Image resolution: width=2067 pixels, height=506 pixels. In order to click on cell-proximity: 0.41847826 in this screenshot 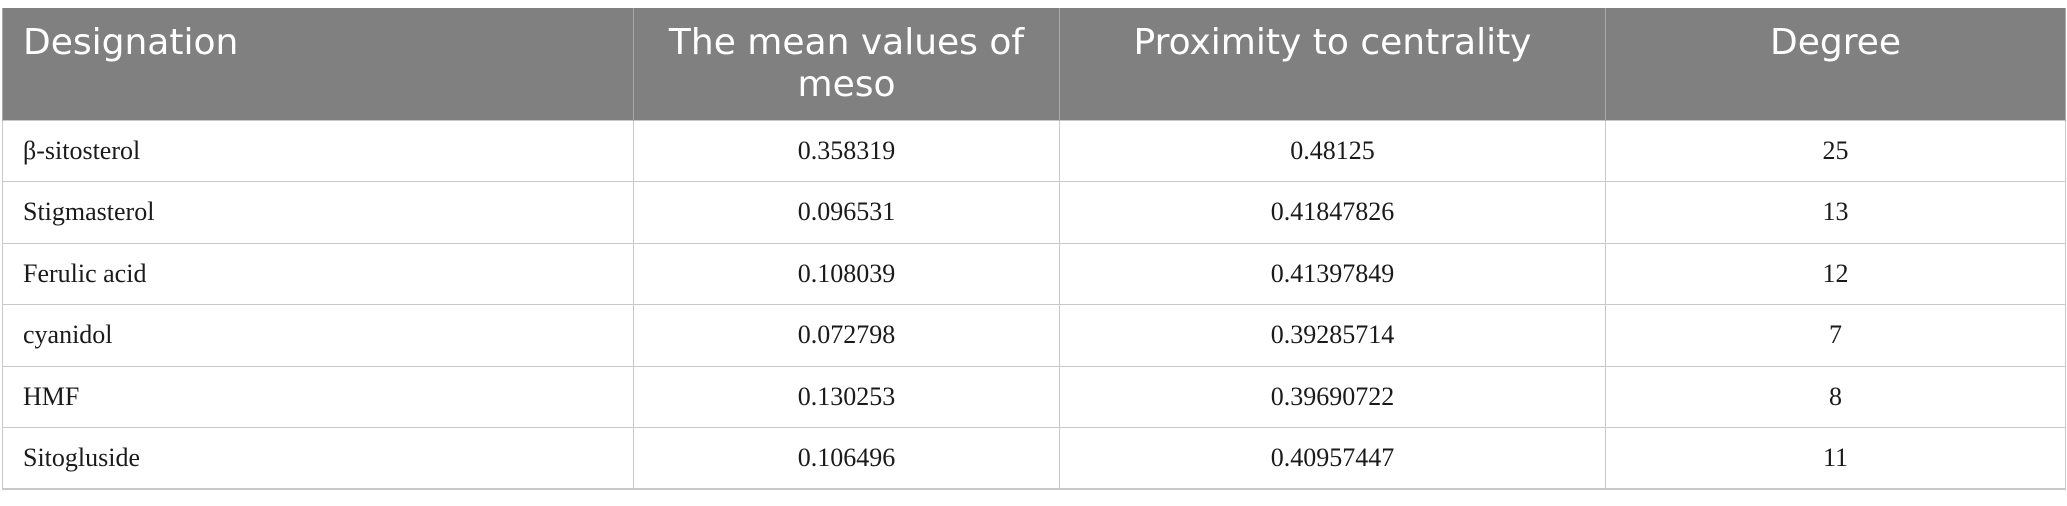, I will do `click(1332, 212)`.